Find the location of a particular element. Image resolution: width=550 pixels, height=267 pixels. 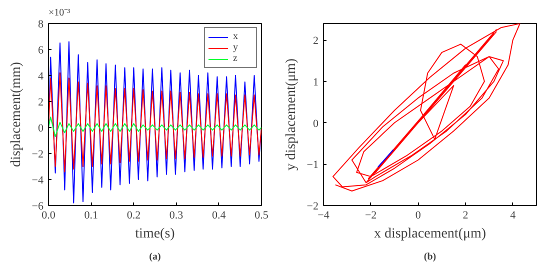

x-tick-label: 4 is located at coordinates (513, 216).